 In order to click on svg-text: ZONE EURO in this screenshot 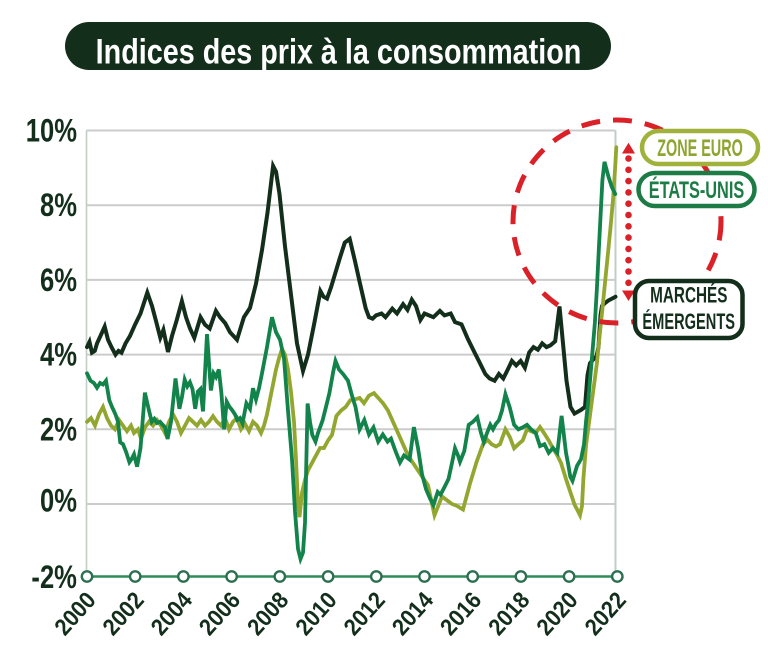, I will do `click(700, 148)`.